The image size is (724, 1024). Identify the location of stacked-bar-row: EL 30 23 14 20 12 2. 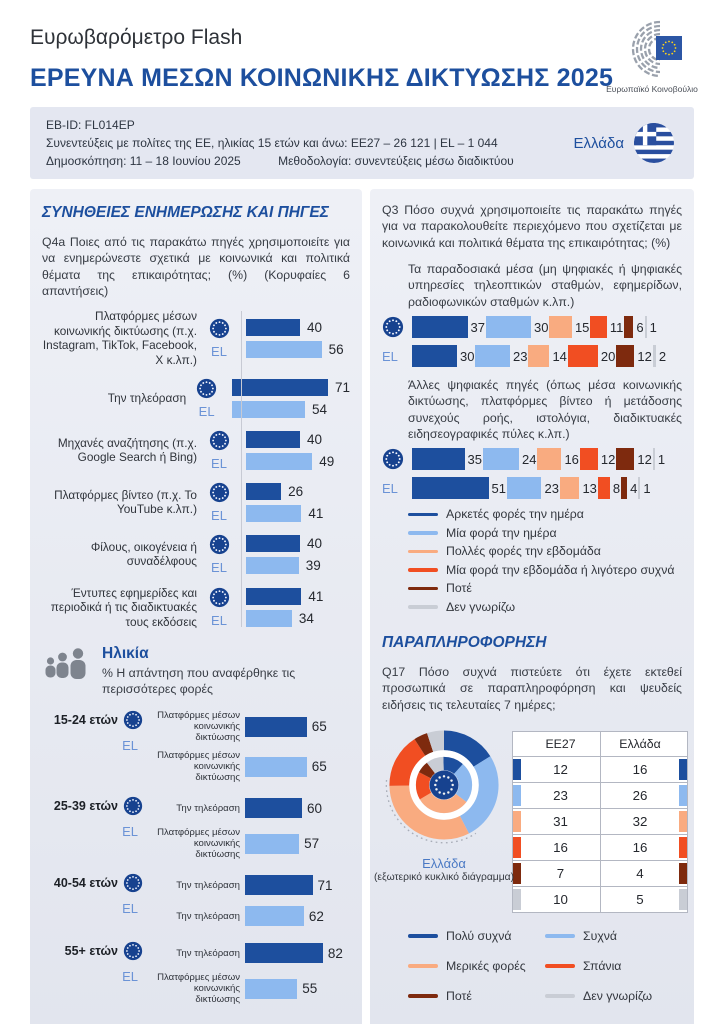
(532, 356).